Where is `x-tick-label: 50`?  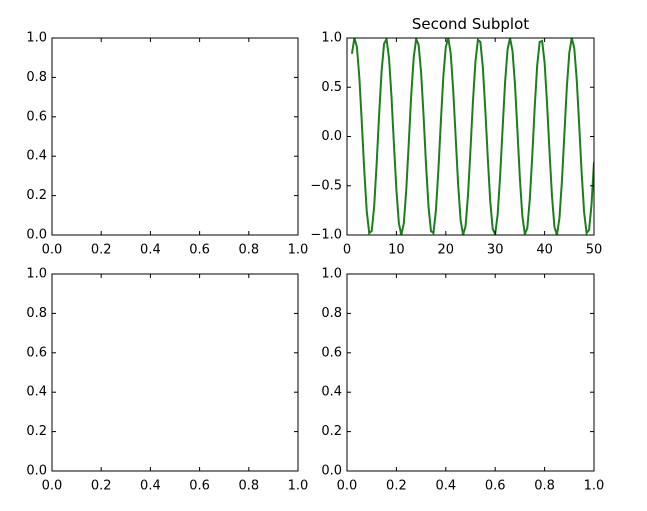
x-tick-label: 50 is located at coordinates (594, 250).